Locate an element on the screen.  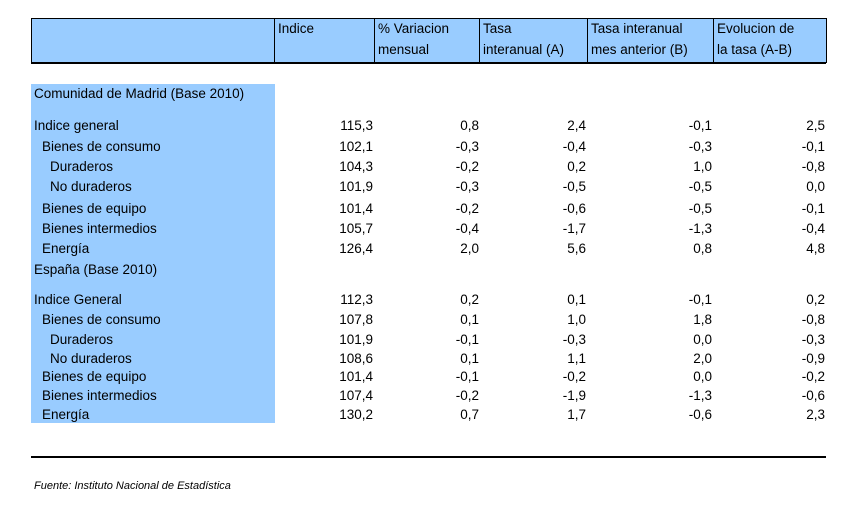
table-cell: -1,9 is located at coordinates (574, 395).